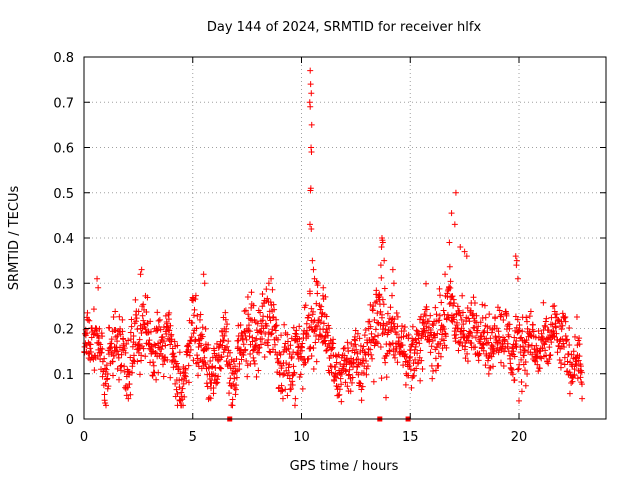  Describe the element at coordinates (445, 274) in the screenshot. I see `peak-point` at that location.